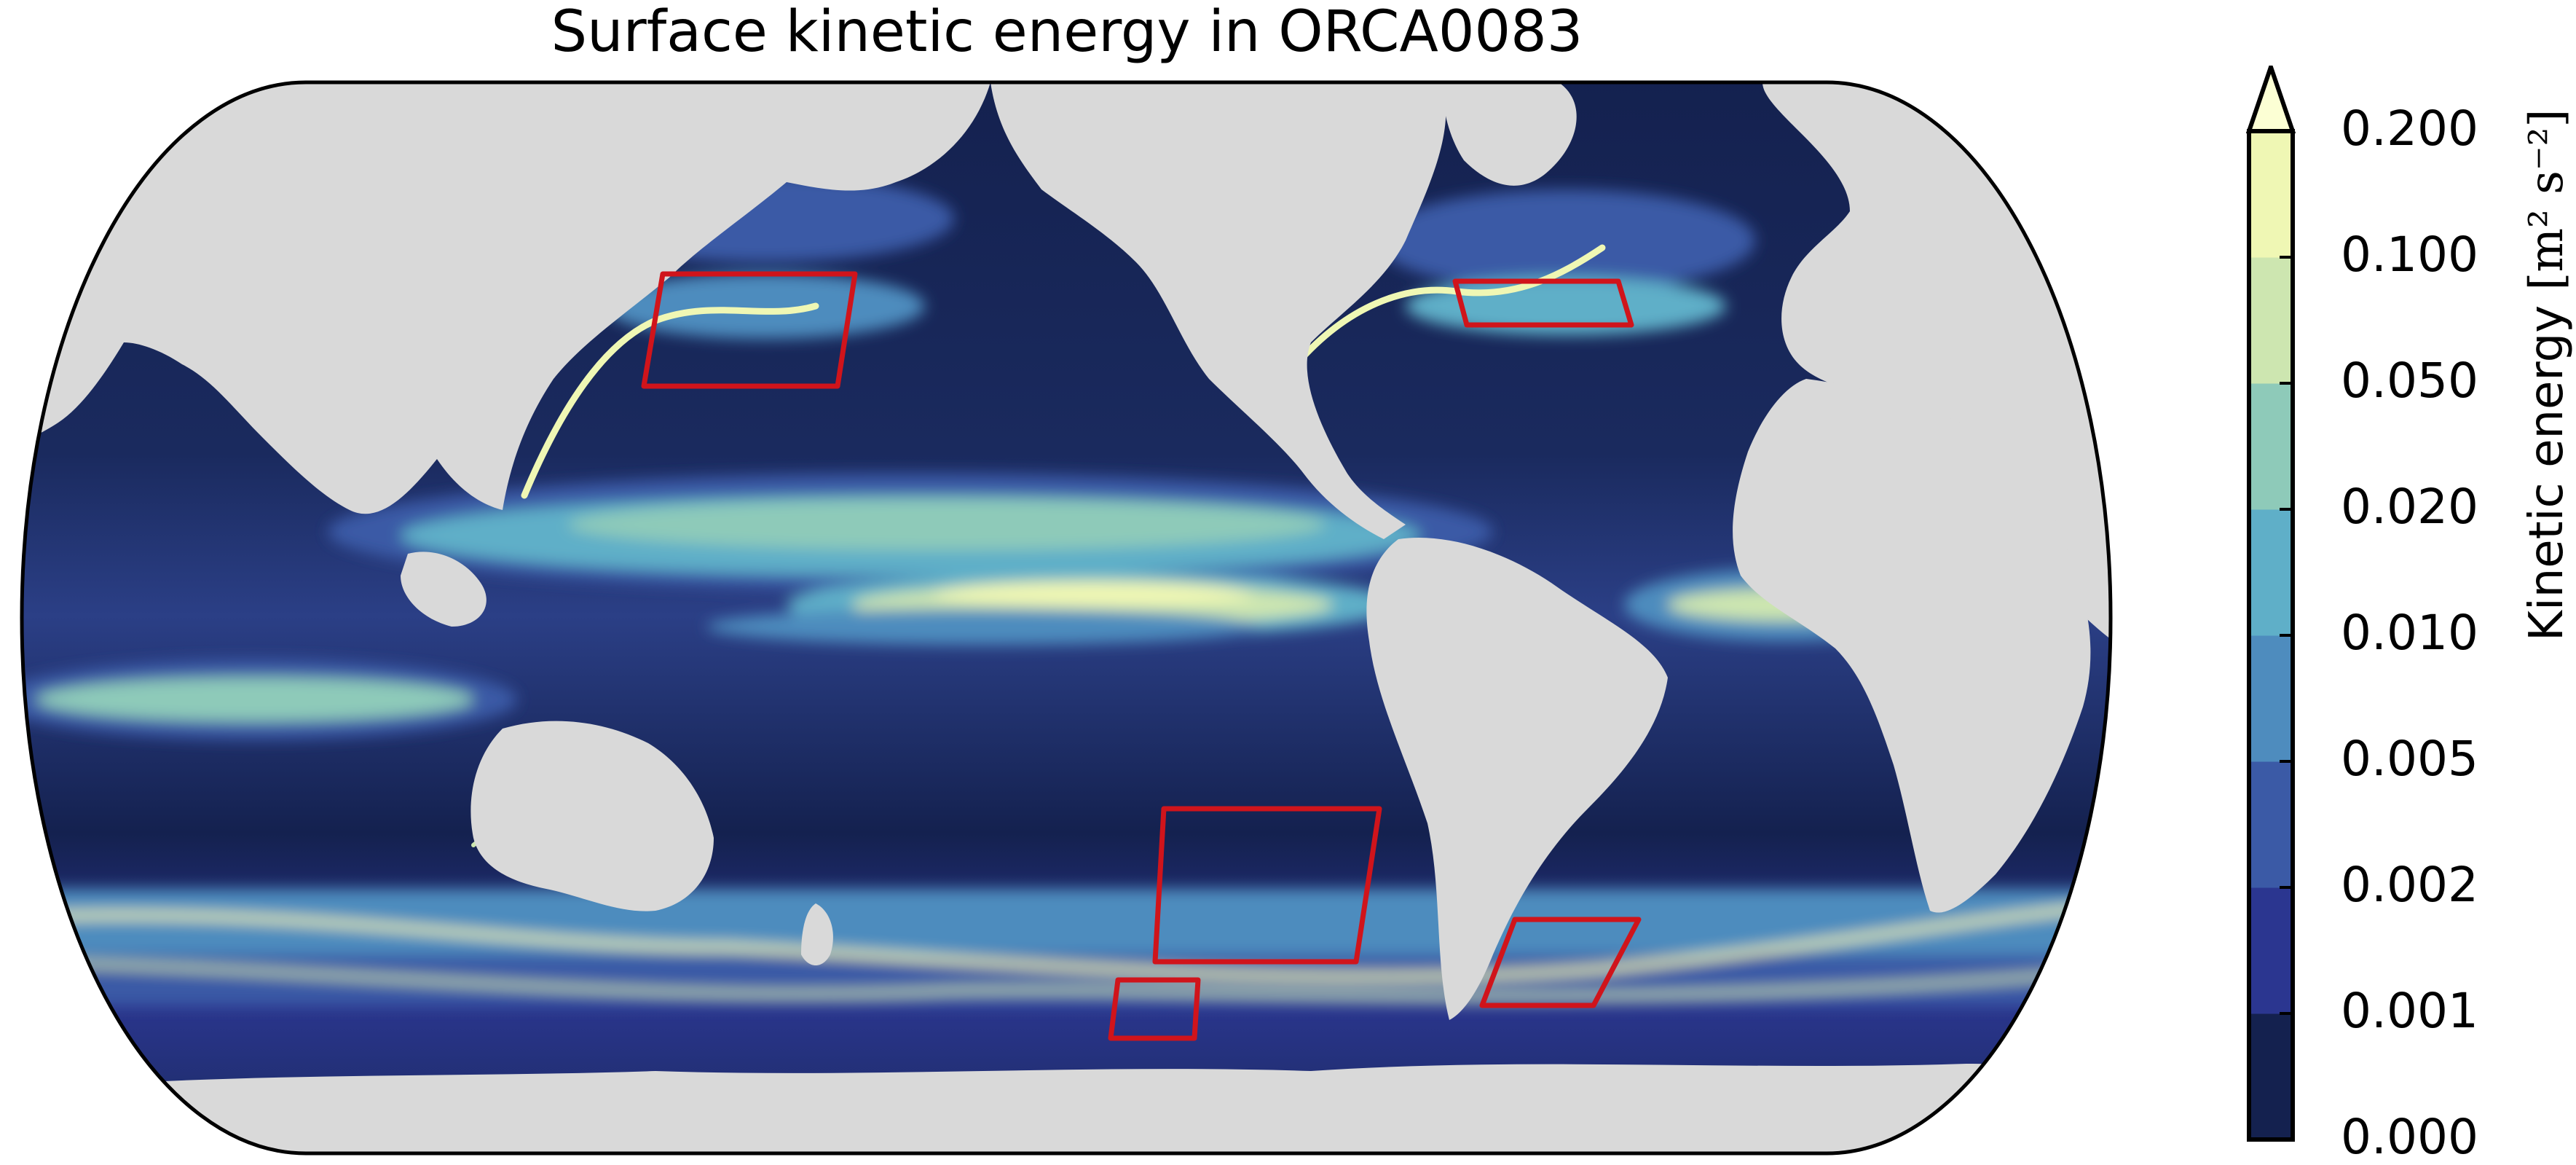 Image resolution: width=2576 pixels, height=1165 pixels. I want to click on eurasia-east, so click(506, 298).